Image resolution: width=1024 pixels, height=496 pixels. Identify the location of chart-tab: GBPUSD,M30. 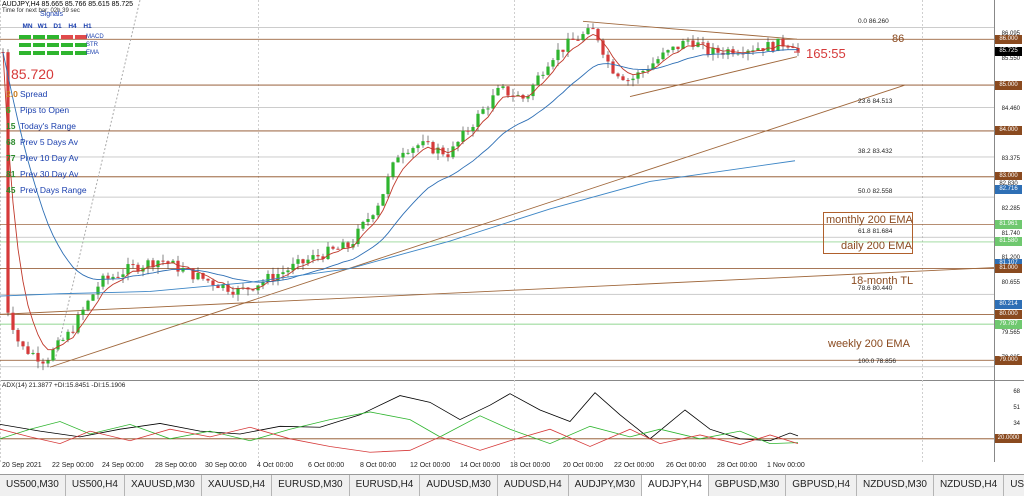
(748, 485).